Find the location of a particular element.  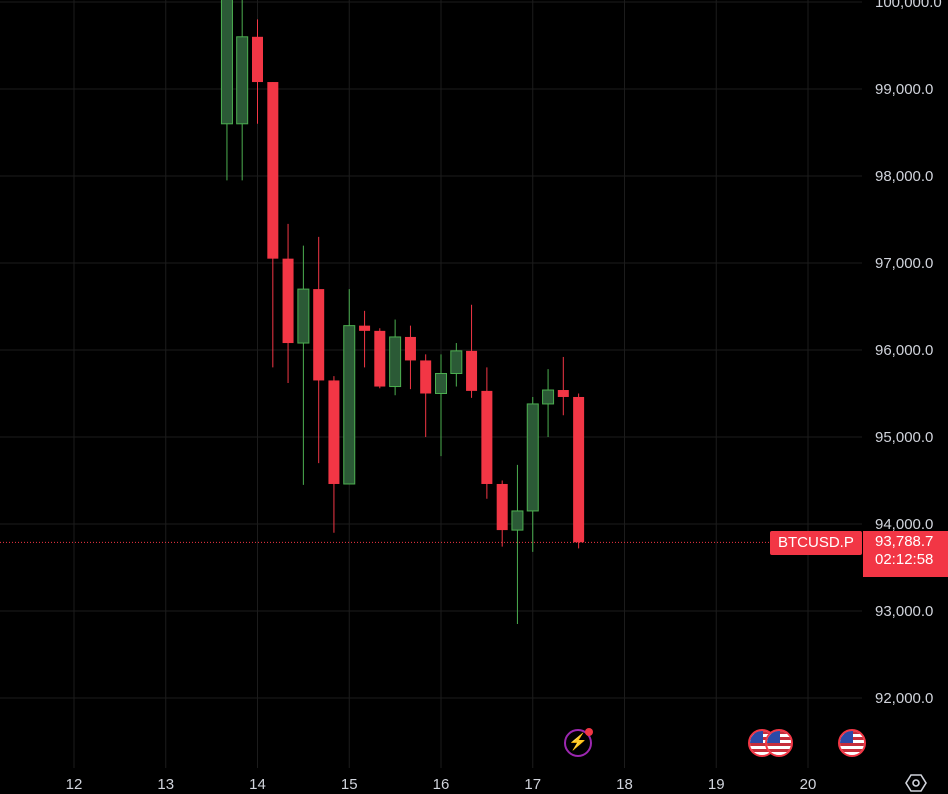

date-tick-label: 12 is located at coordinates (74, 784).